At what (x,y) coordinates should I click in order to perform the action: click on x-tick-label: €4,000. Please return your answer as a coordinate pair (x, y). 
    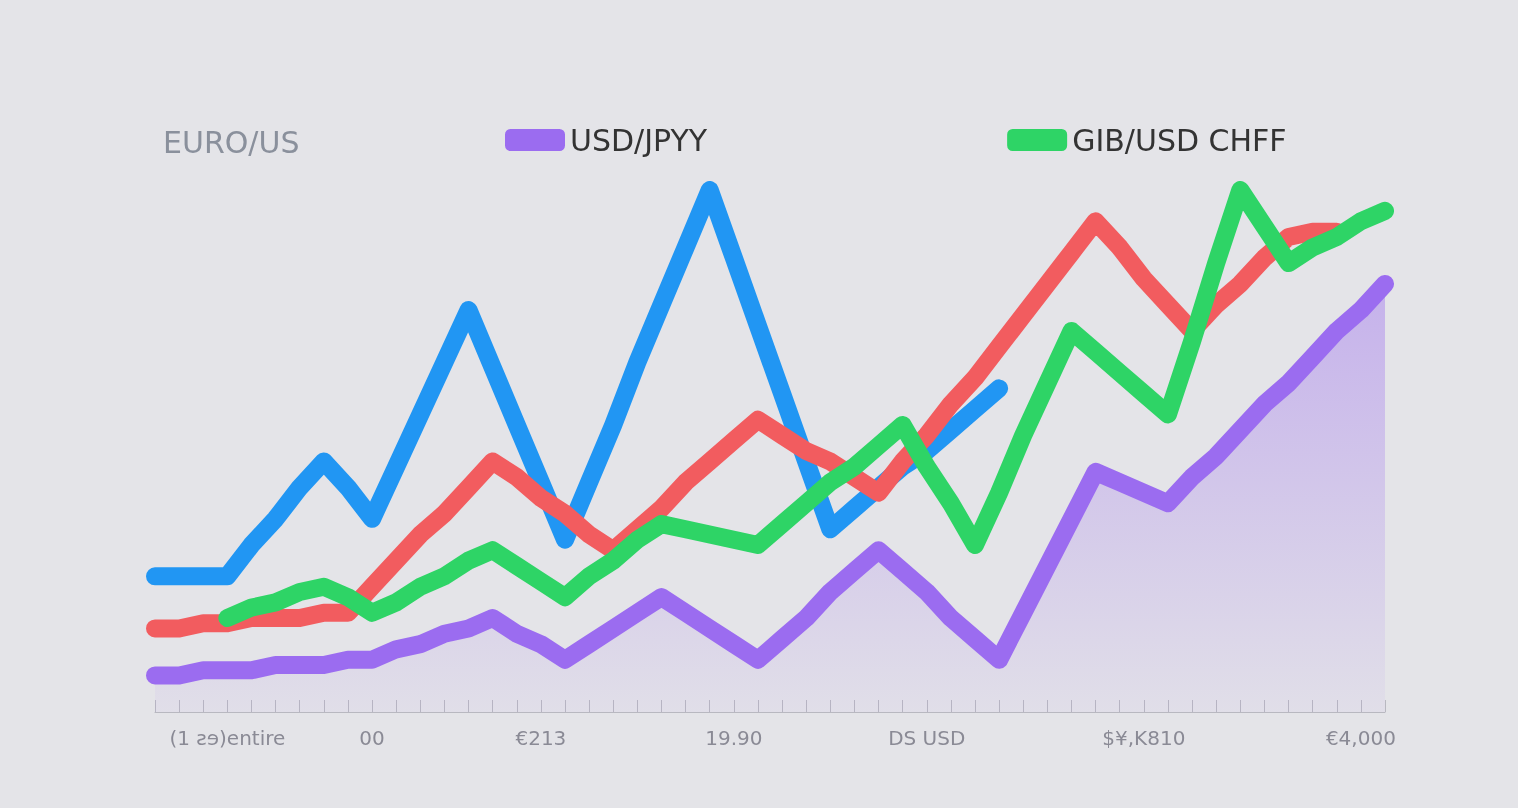
    Looking at the image, I should click on (1360, 738).